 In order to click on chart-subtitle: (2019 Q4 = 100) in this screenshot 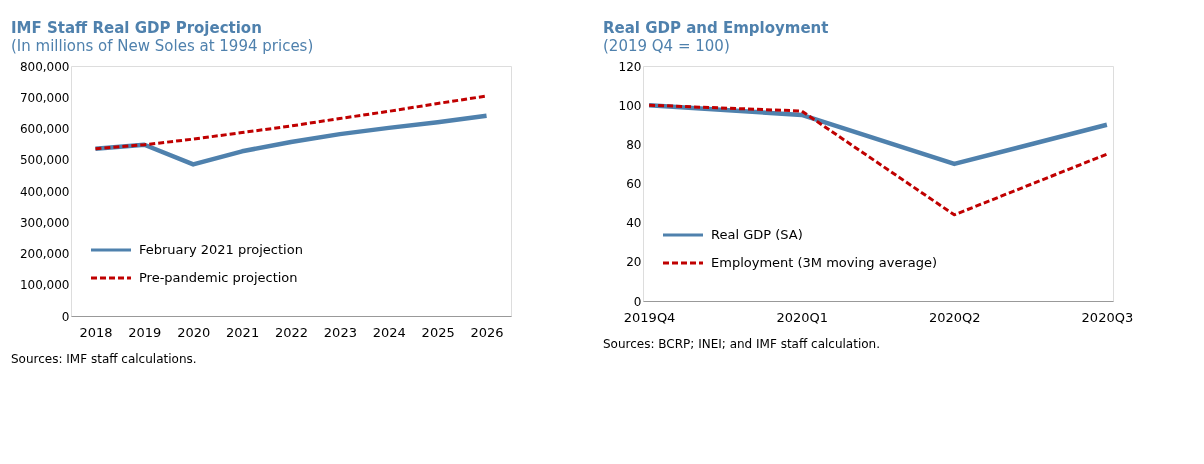, I will do `click(666, 46)`.